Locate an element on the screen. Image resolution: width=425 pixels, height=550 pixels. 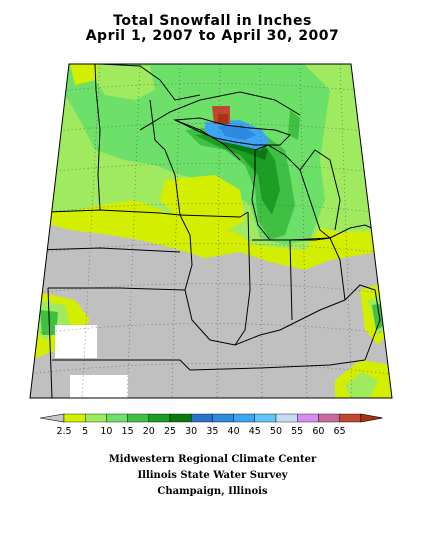
legend-label: 55 is located at coordinates (297, 431).